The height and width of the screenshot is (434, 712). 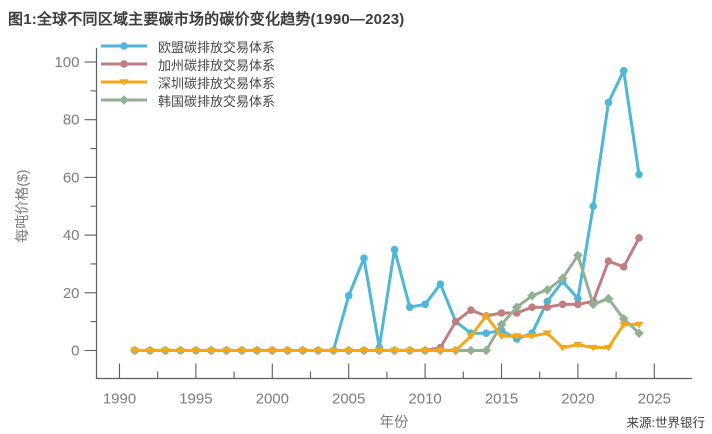 What do you see at coordinates (66, 62) in the screenshot?
I see `y-tick-label: 100` at bounding box center [66, 62].